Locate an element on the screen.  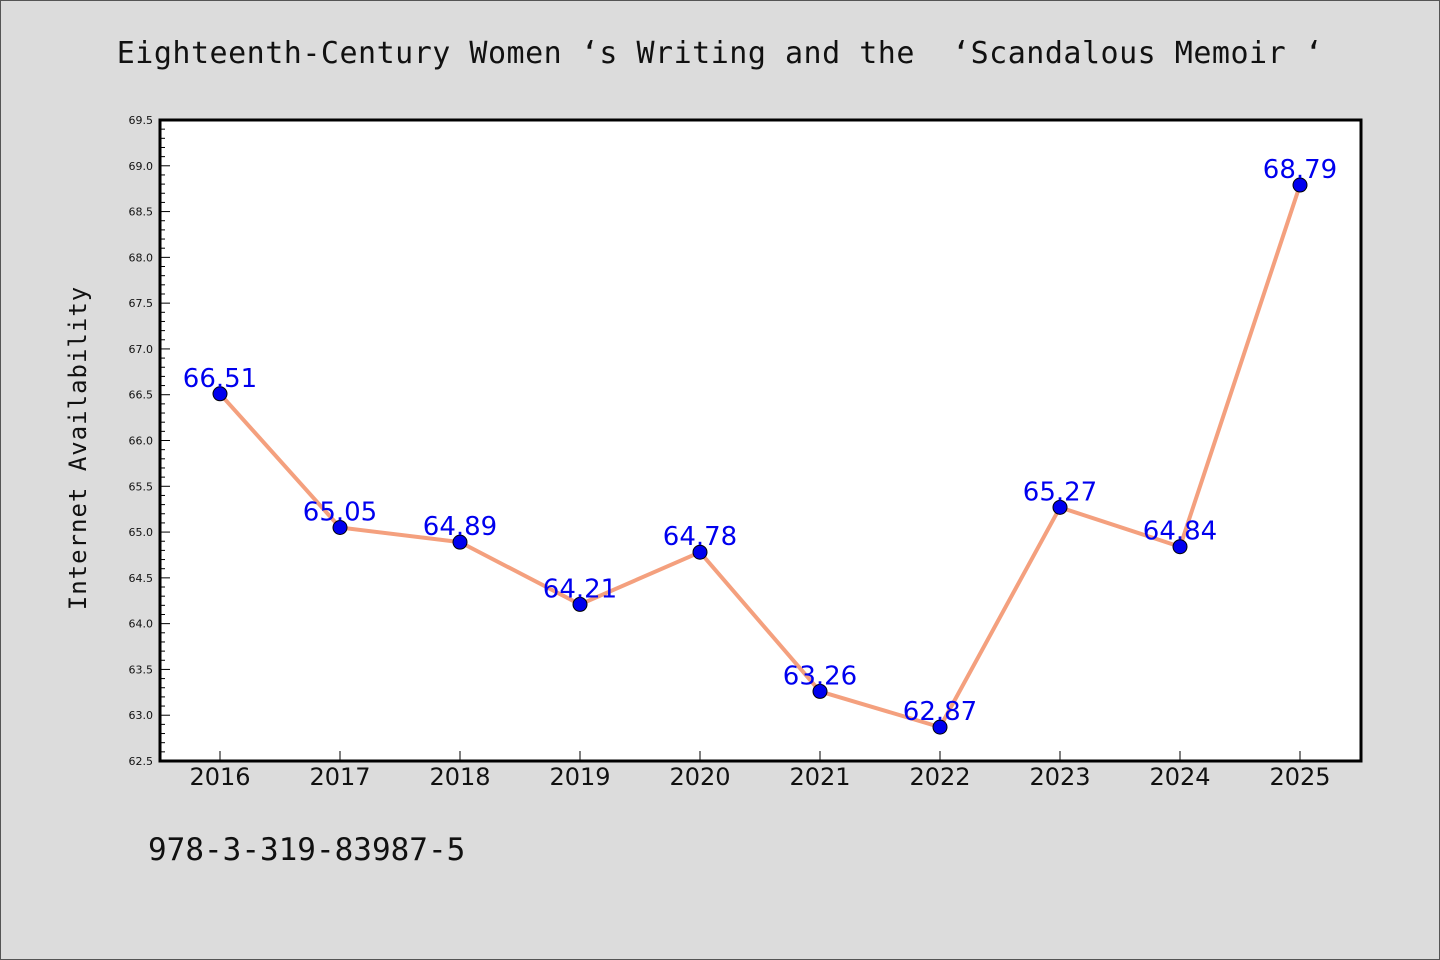
x-tick-label: 2020 is located at coordinates (699, 777).